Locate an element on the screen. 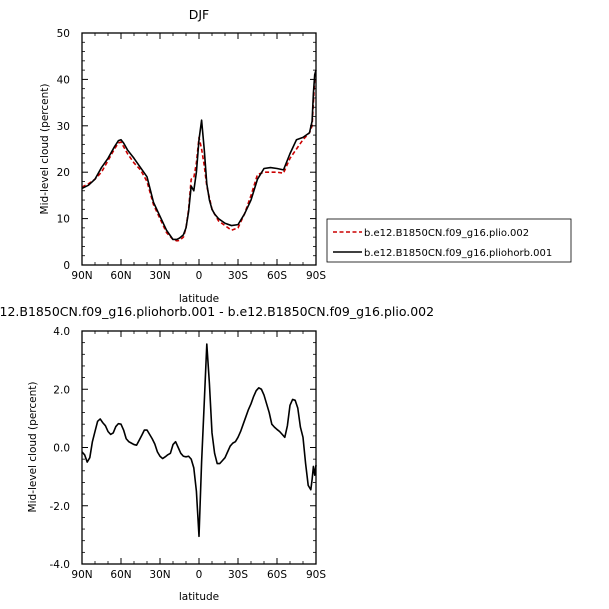 The width and height of the screenshot is (609, 609). top-y-axis-title: Mid-level cloud (percent) is located at coordinates (45, 149).